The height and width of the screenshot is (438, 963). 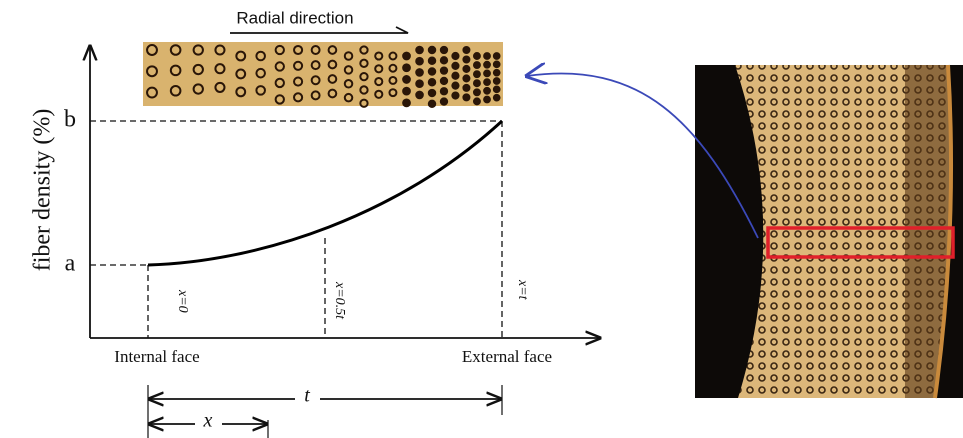 What do you see at coordinates (70, 264) in the screenshot?
I see `level-label: a` at bounding box center [70, 264].